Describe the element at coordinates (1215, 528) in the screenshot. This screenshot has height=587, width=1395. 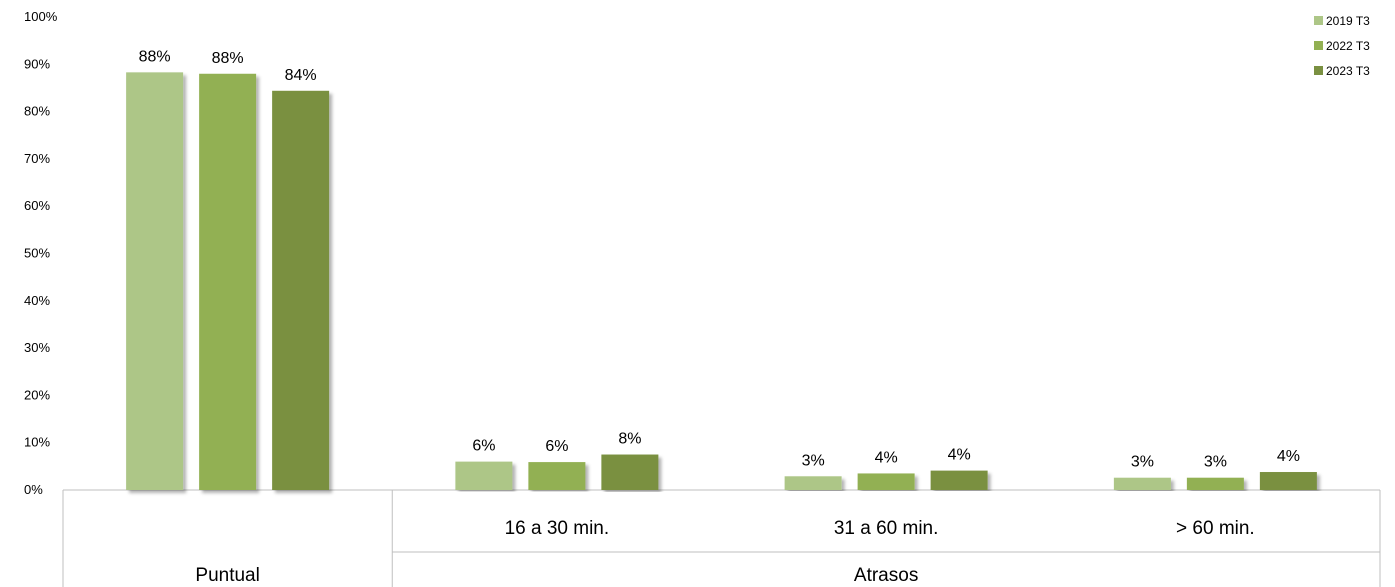
I see `category-label: > 60 min.` at that location.